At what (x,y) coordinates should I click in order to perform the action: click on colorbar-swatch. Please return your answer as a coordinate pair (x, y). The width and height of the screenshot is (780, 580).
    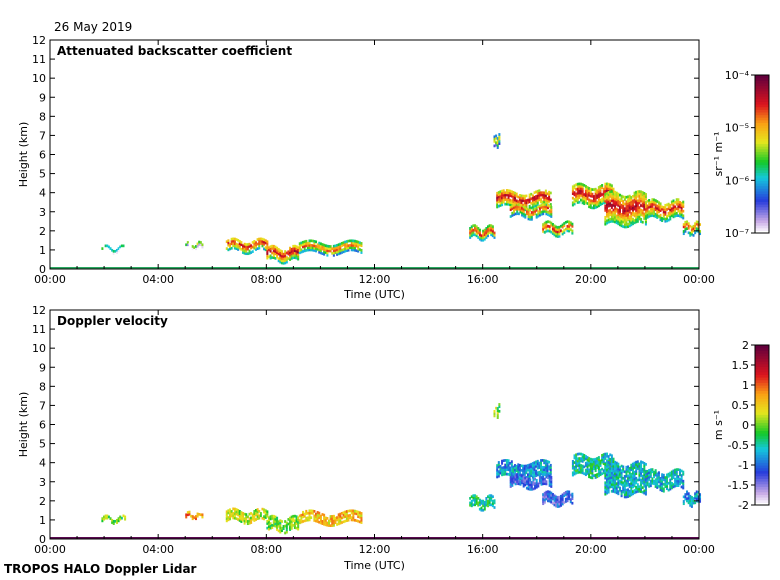
    Looking at the image, I should click on (762, 501).